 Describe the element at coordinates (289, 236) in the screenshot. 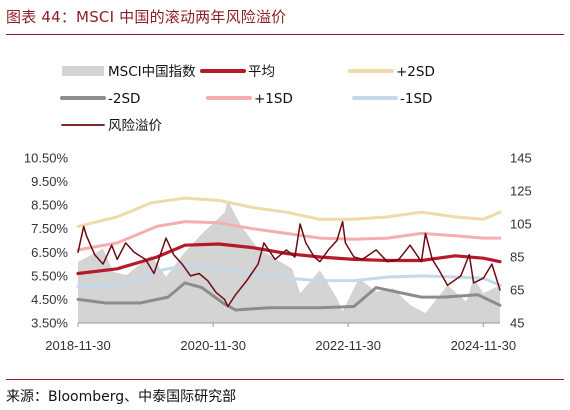

I see `series-plus-1sd-line` at that location.